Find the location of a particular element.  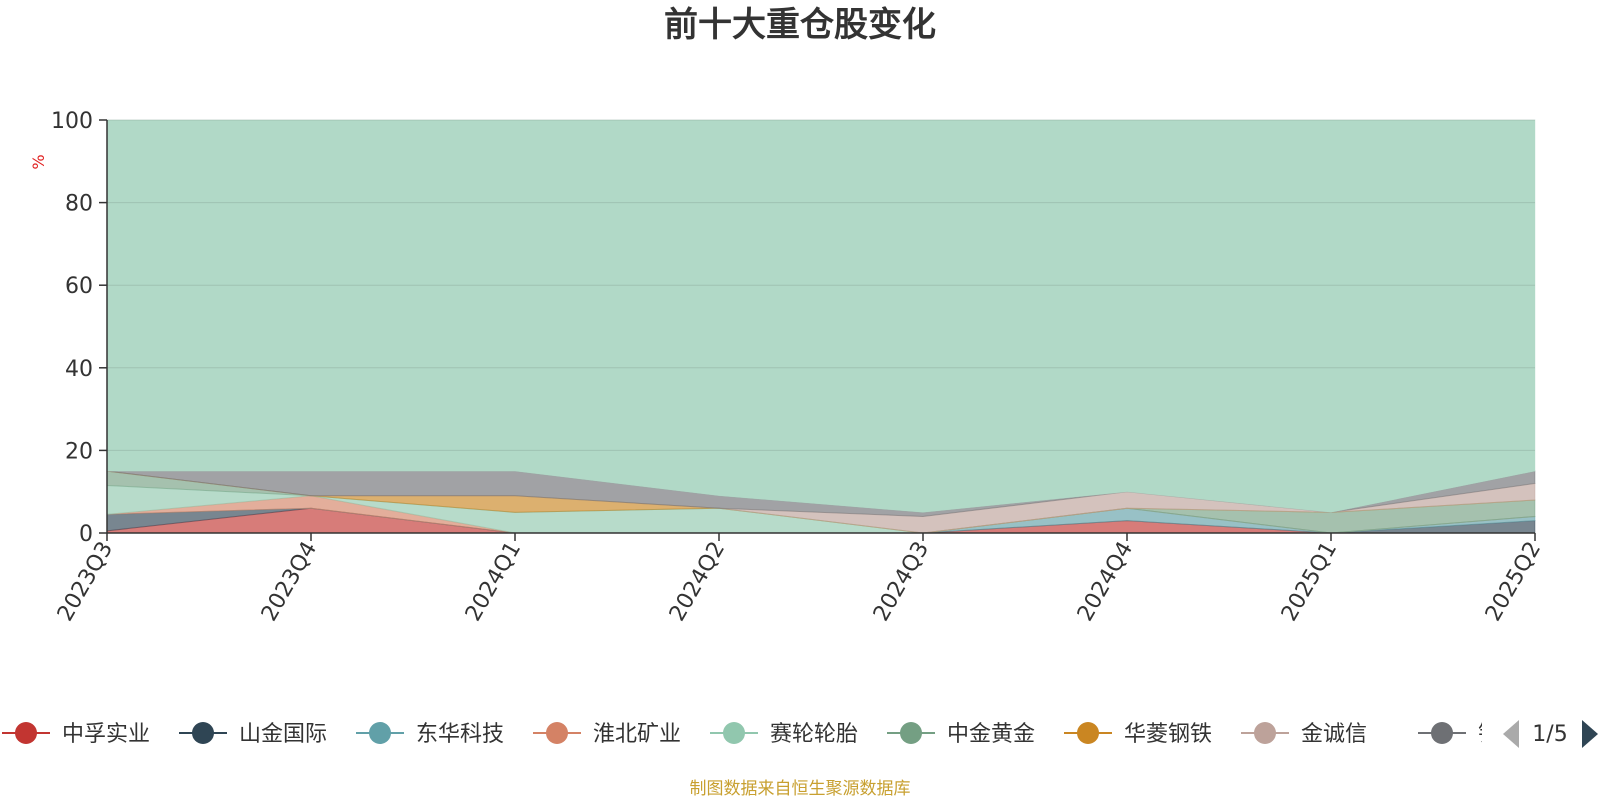

legend-label: 锡业股份 is located at coordinates (1522, 734).